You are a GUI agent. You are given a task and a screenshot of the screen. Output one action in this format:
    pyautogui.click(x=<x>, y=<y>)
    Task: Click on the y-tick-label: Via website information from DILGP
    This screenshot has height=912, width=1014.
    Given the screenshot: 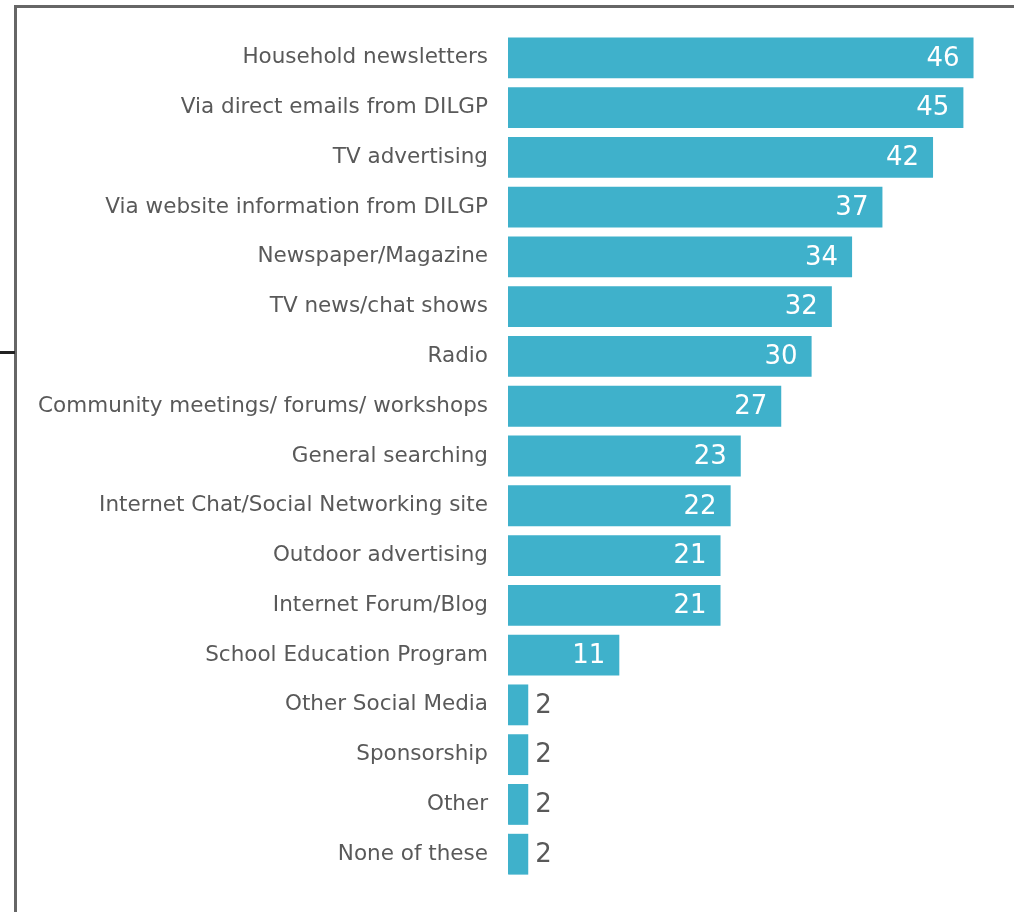 What is the action you would take?
    pyautogui.click(x=297, y=205)
    